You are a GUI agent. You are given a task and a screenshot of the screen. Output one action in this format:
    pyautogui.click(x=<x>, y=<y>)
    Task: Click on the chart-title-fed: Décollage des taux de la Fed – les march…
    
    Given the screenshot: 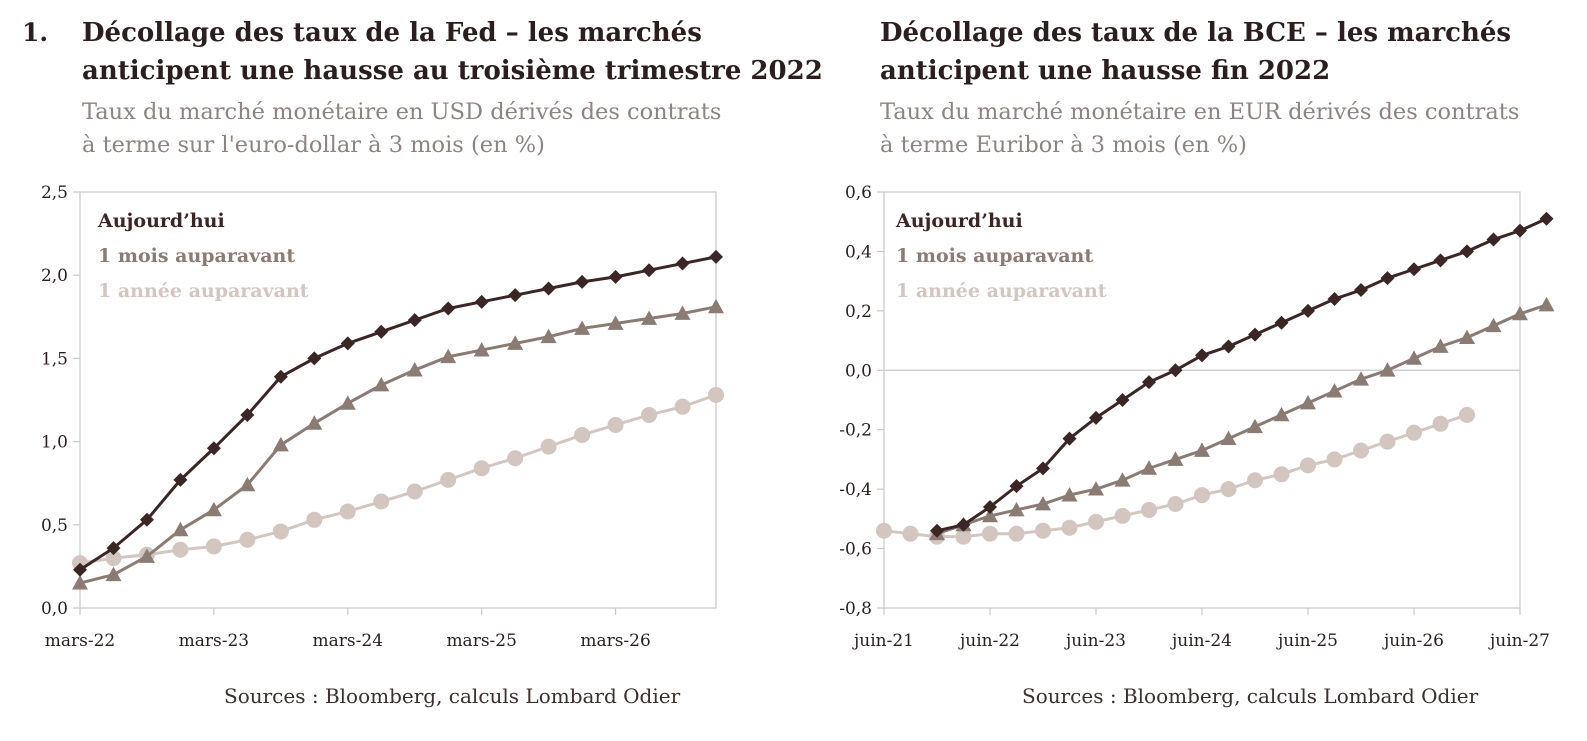 What is the action you would take?
    pyautogui.click(x=452, y=52)
    